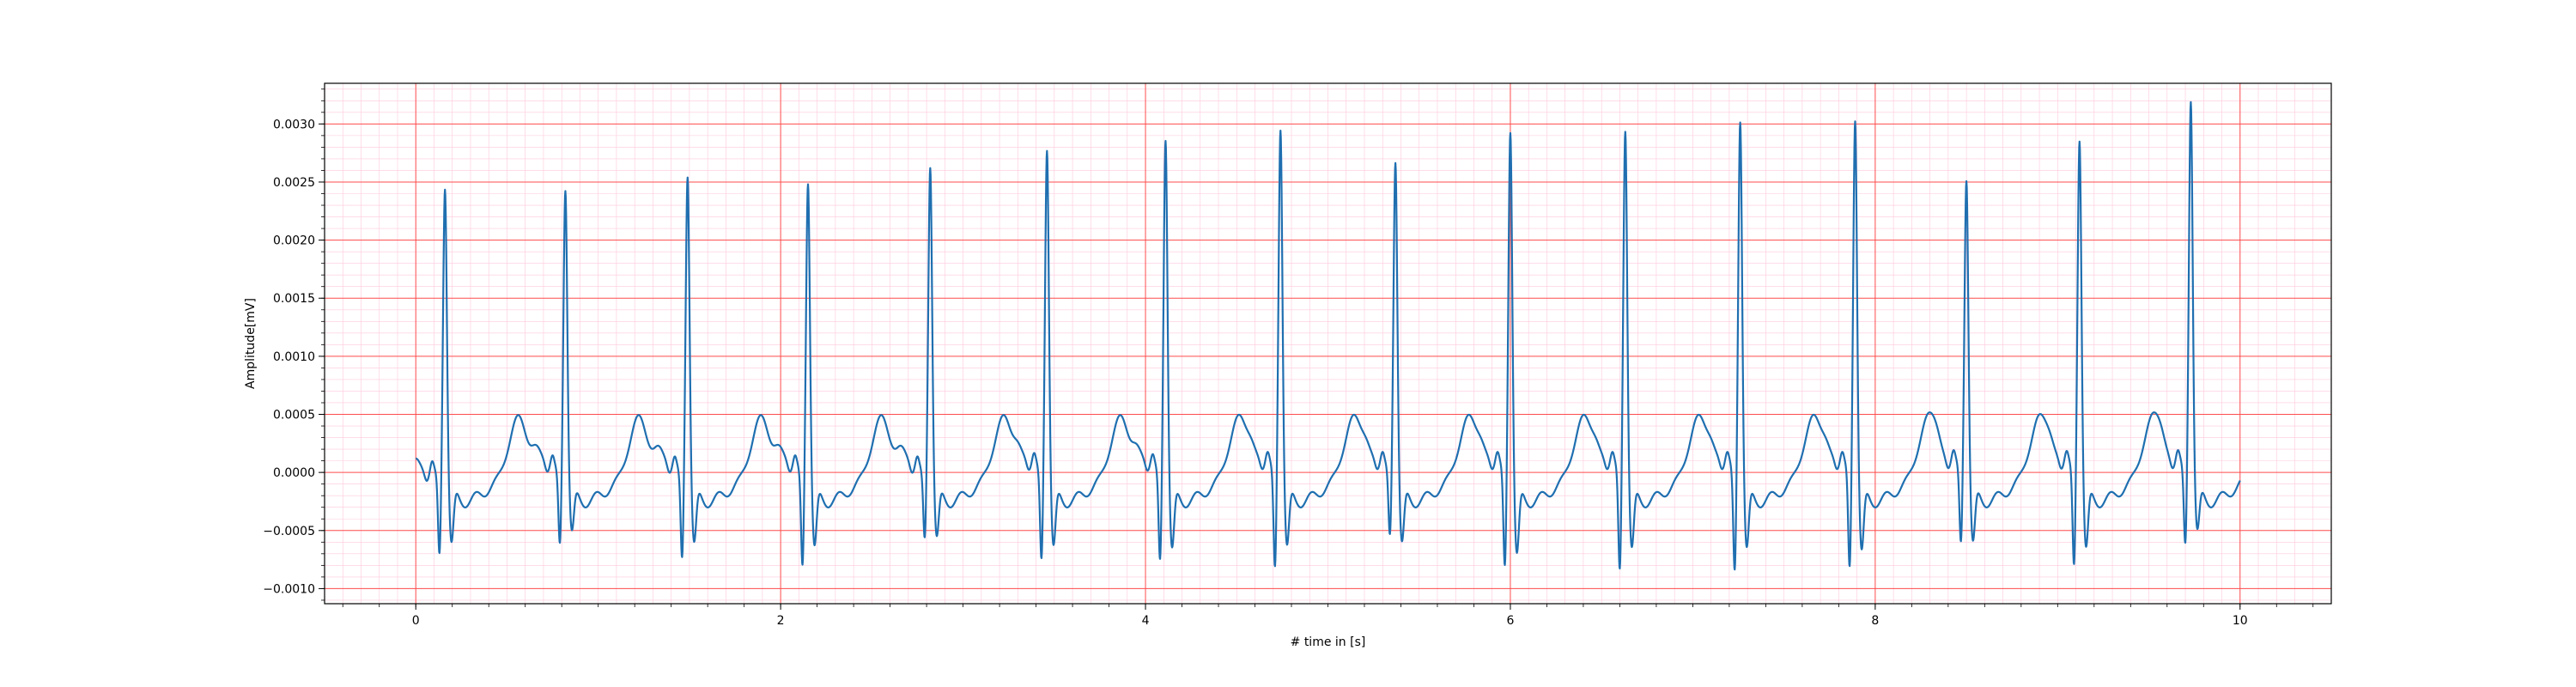 The height and width of the screenshot is (687, 2576). Describe the element at coordinates (294, 473) in the screenshot. I see `y-tick-label: 0.0000` at that location.